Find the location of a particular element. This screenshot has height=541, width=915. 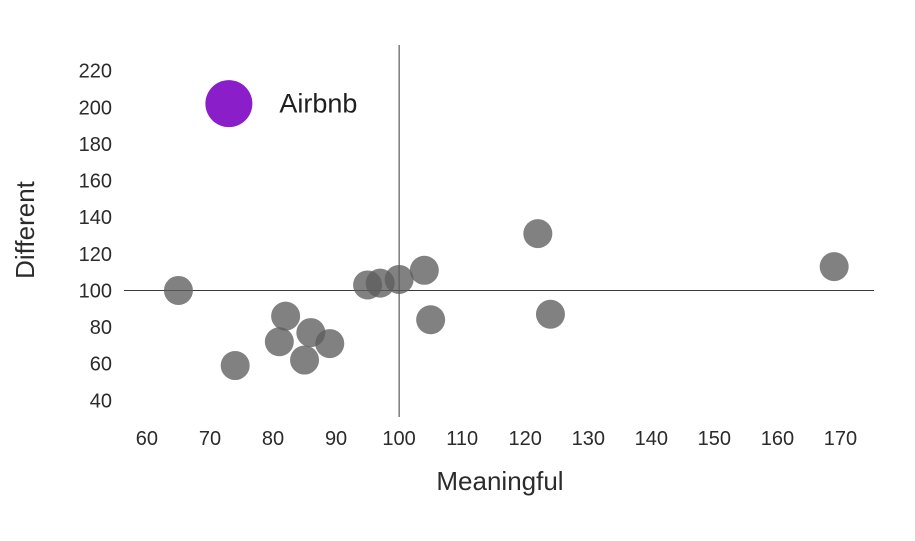

x-tick-label: 170 is located at coordinates (840, 439).